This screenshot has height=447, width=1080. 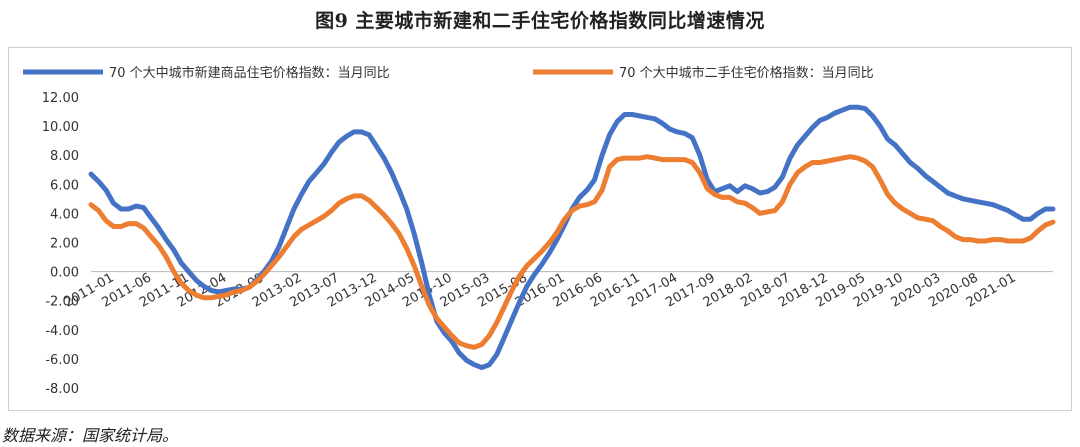 I want to click on y-tick-label: -6.00, so click(x=62, y=360).